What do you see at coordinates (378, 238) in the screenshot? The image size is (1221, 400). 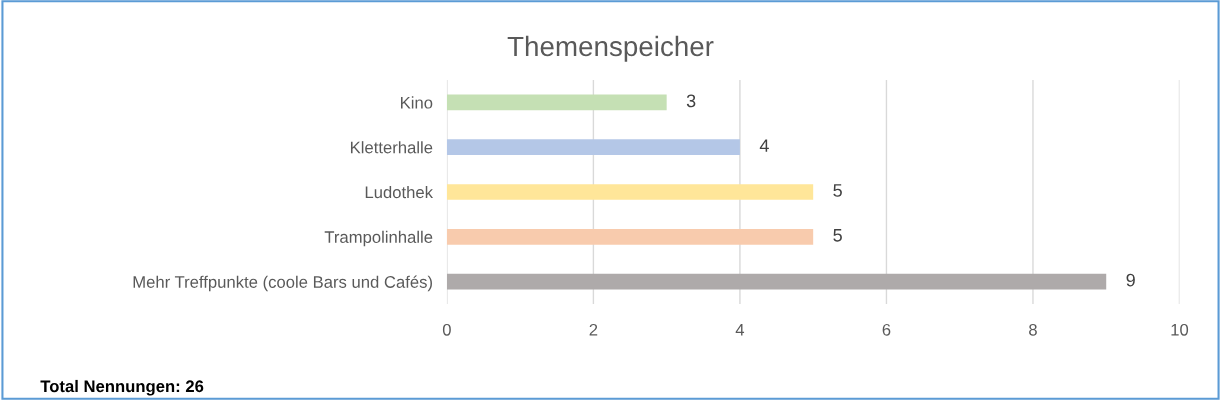 I see `y-tick-label: Trampolinhalle` at bounding box center [378, 238].